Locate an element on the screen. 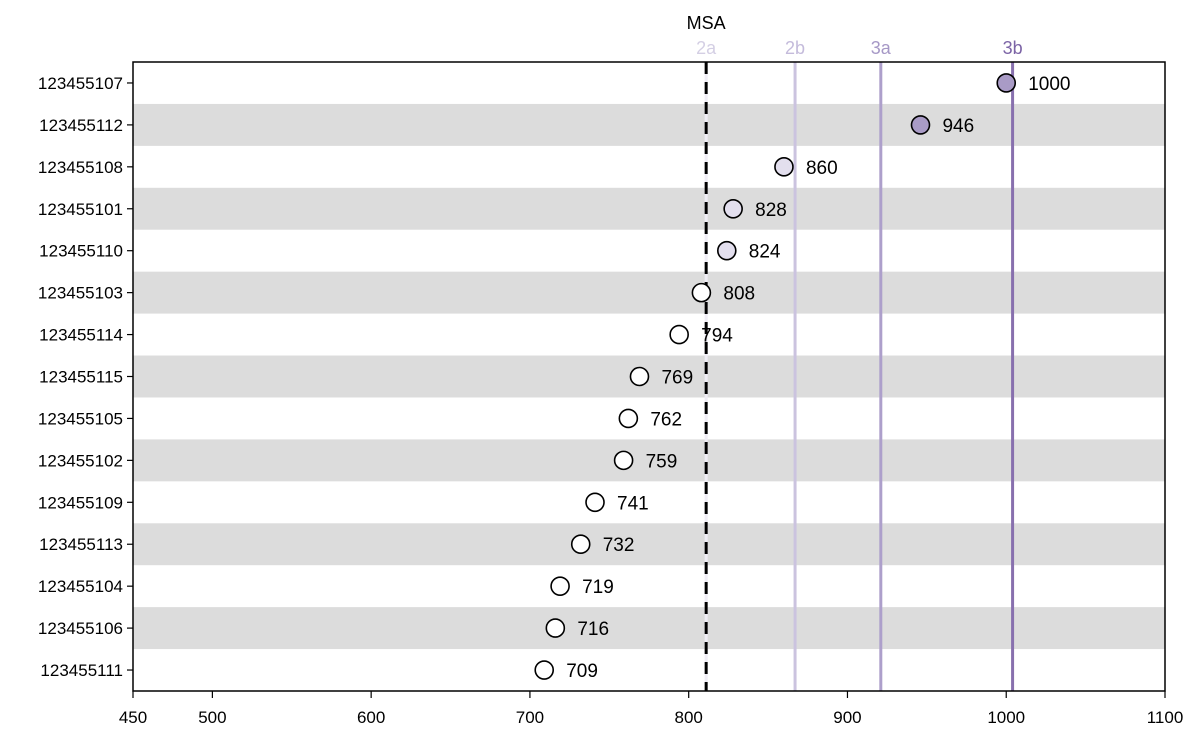  category-label: 123455106 is located at coordinates (80, 628).